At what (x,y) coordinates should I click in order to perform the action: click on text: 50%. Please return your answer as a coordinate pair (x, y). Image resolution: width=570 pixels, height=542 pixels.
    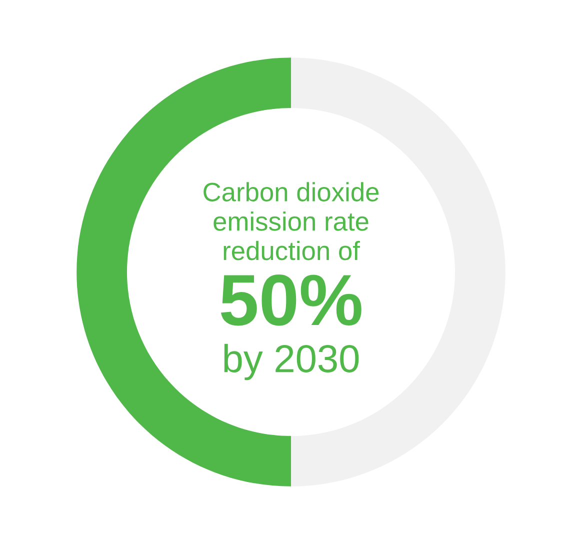
    Looking at the image, I should click on (291, 300).